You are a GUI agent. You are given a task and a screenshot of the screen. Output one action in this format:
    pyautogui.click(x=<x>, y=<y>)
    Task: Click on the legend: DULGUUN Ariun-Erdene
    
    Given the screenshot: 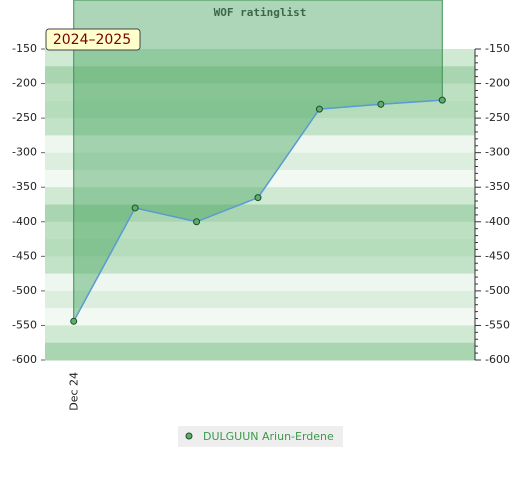 What is the action you would take?
    pyautogui.click(x=260, y=436)
    